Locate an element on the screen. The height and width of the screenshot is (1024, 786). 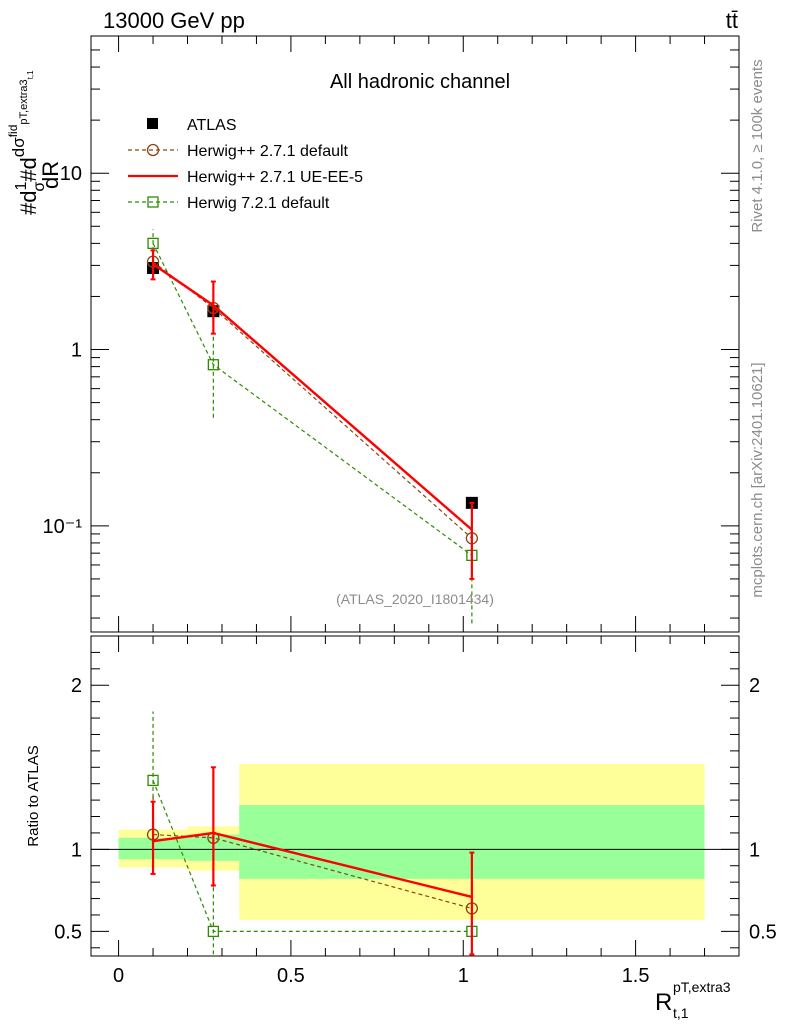
main-y-axis-label: #d1σ#ddσfidpT,extra3t,1 dR is located at coordinates (34, 142).